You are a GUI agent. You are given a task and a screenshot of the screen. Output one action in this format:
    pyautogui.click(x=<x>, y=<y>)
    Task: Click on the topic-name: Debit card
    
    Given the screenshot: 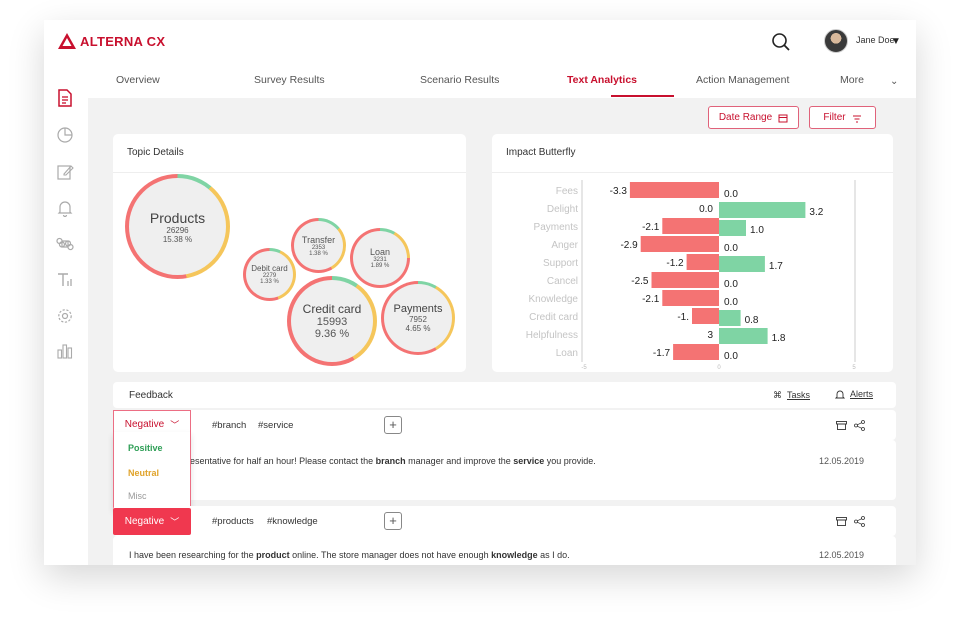 What is the action you would take?
    pyautogui.click(x=269, y=268)
    